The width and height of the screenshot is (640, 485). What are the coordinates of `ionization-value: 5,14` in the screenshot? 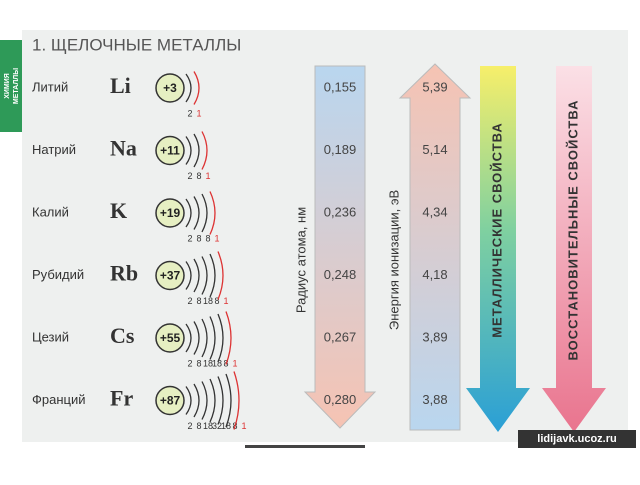 It's located at (434, 149).